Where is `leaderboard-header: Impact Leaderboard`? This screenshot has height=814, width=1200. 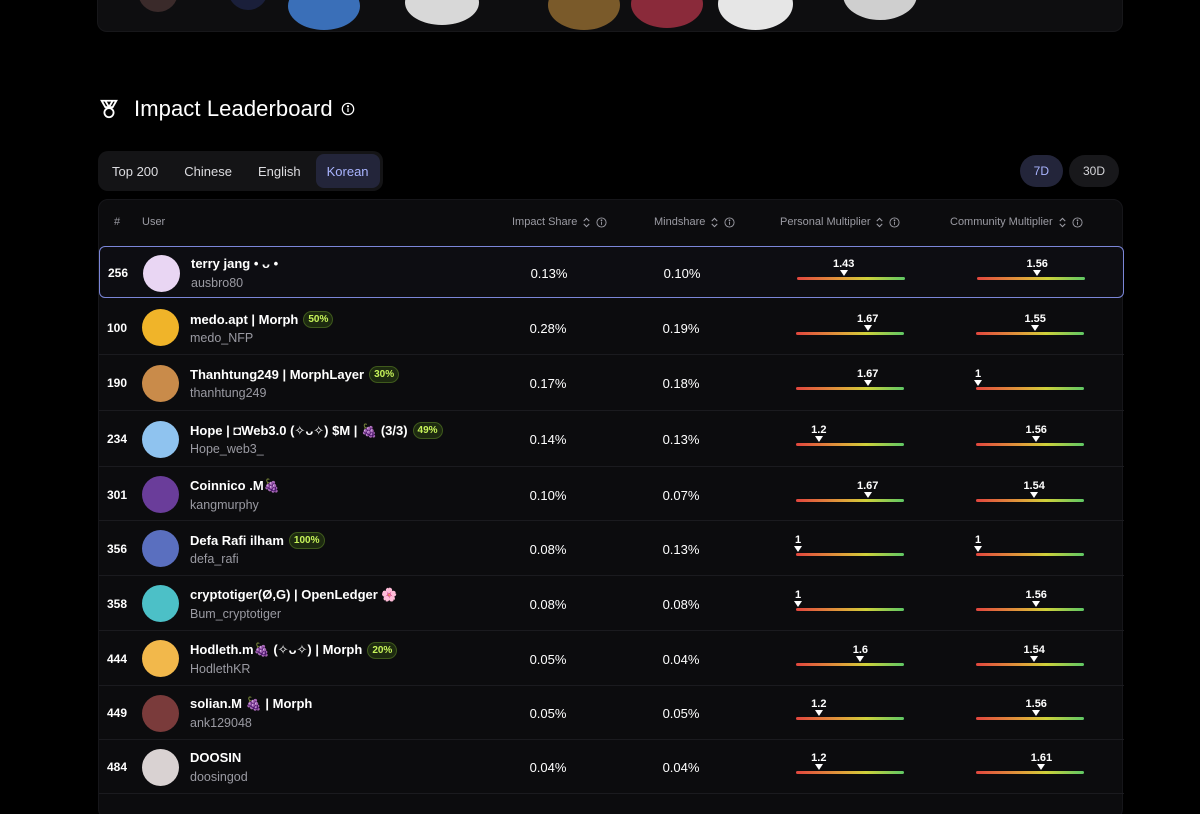
leaderboard-header: Impact Leaderboard is located at coordinates (226, 109).